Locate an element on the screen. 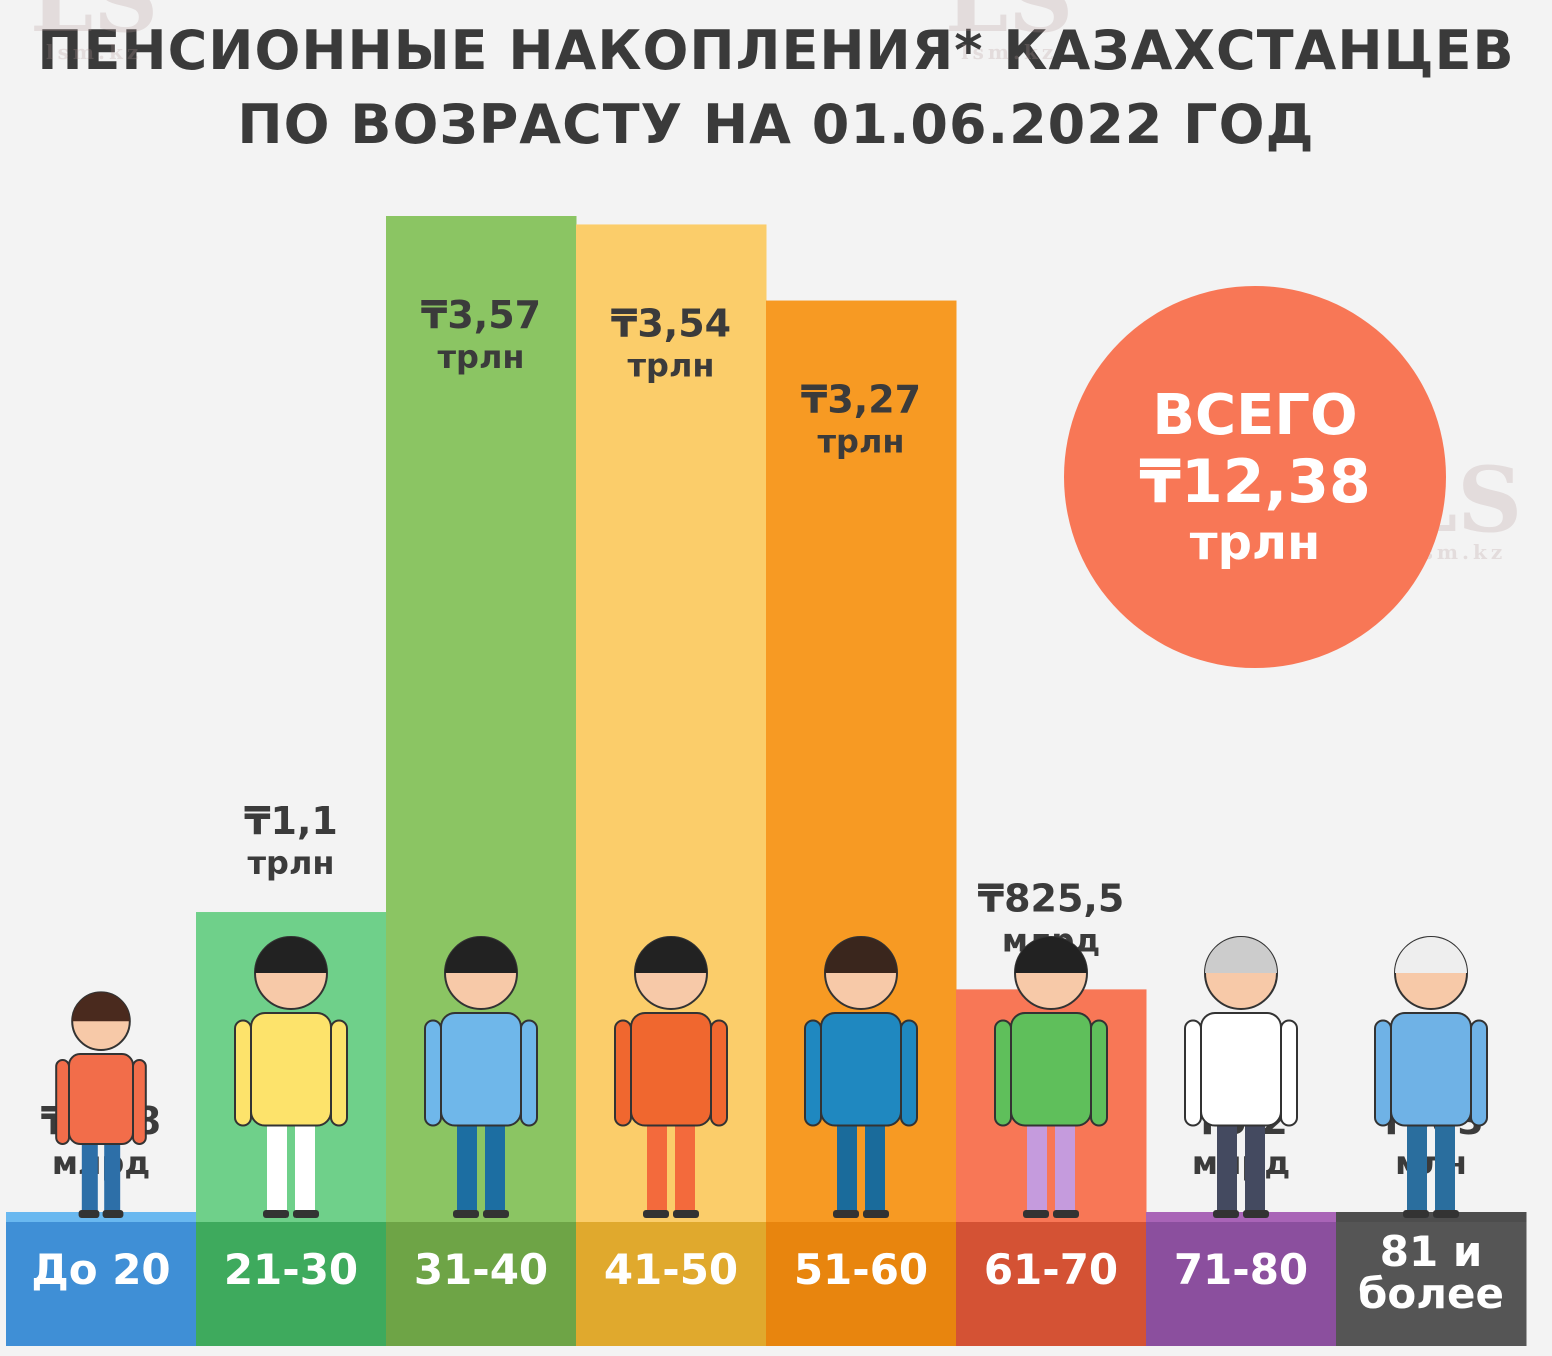 Image resolution: width=1552 pixels, height=1356 pixels. person-grandfather-icon is located at coordinates (1431, 1077).